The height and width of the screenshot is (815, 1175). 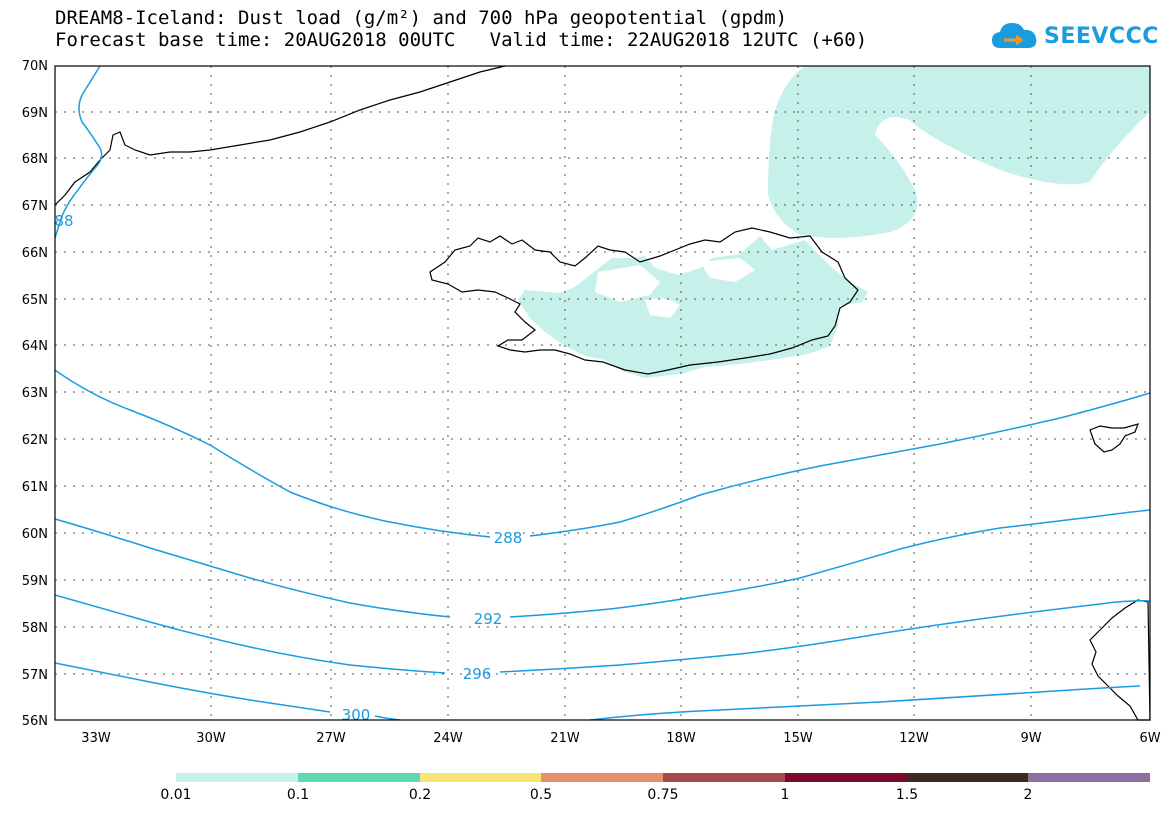 What do you see at coordinates (508, 538) in the screenshot?
I see `contour-label: 288` at bounding box center [508, 538].